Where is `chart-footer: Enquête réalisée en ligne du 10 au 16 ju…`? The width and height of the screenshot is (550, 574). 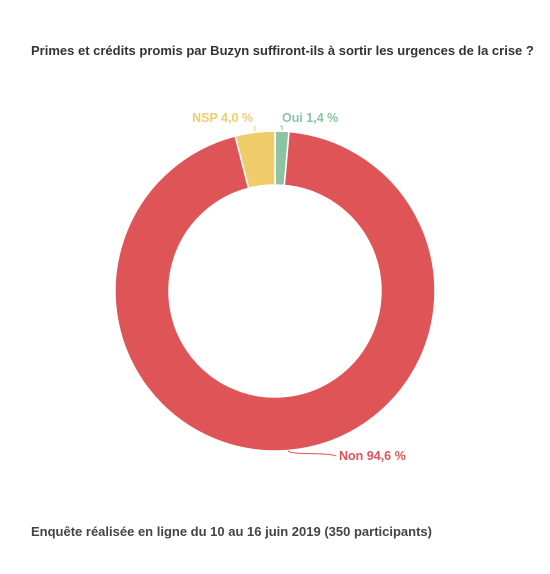
chart-footer: Enquête réalisée en ligne du 10 au 16 ju… is located at coordinates (231, 531).